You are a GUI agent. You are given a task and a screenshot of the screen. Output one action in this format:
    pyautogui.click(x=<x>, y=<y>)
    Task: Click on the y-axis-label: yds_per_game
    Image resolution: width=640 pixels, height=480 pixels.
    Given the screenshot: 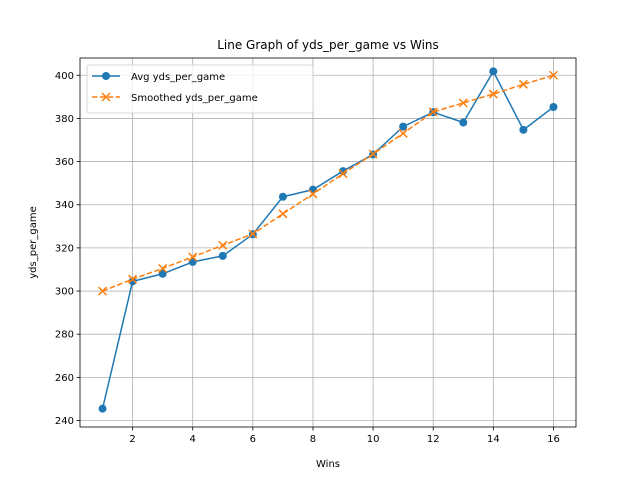 What is the action you would take?
    pyautogui.click(x=33, y=242)
    